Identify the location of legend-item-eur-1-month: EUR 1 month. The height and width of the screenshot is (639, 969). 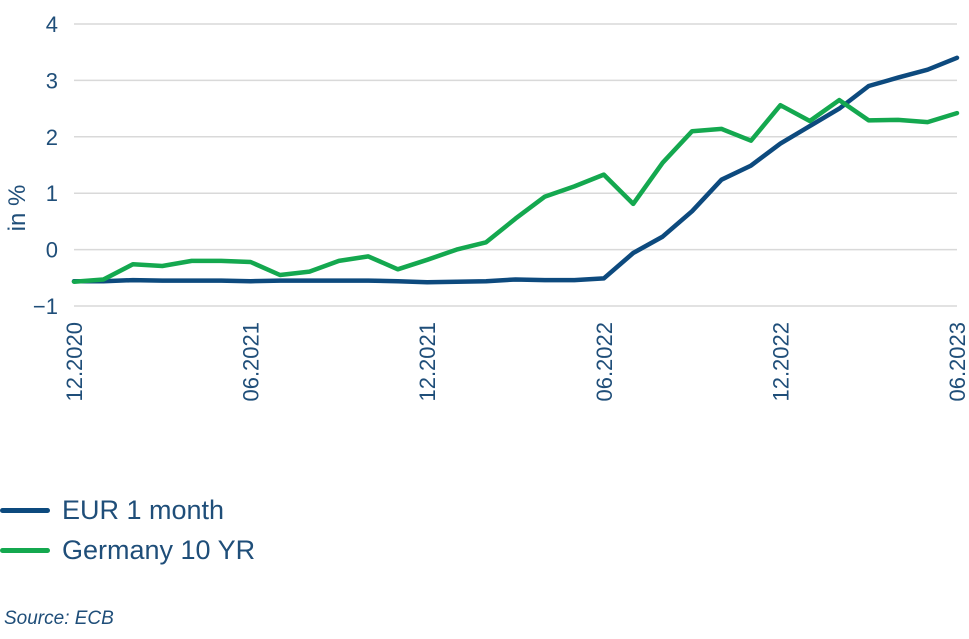
(127, 510).